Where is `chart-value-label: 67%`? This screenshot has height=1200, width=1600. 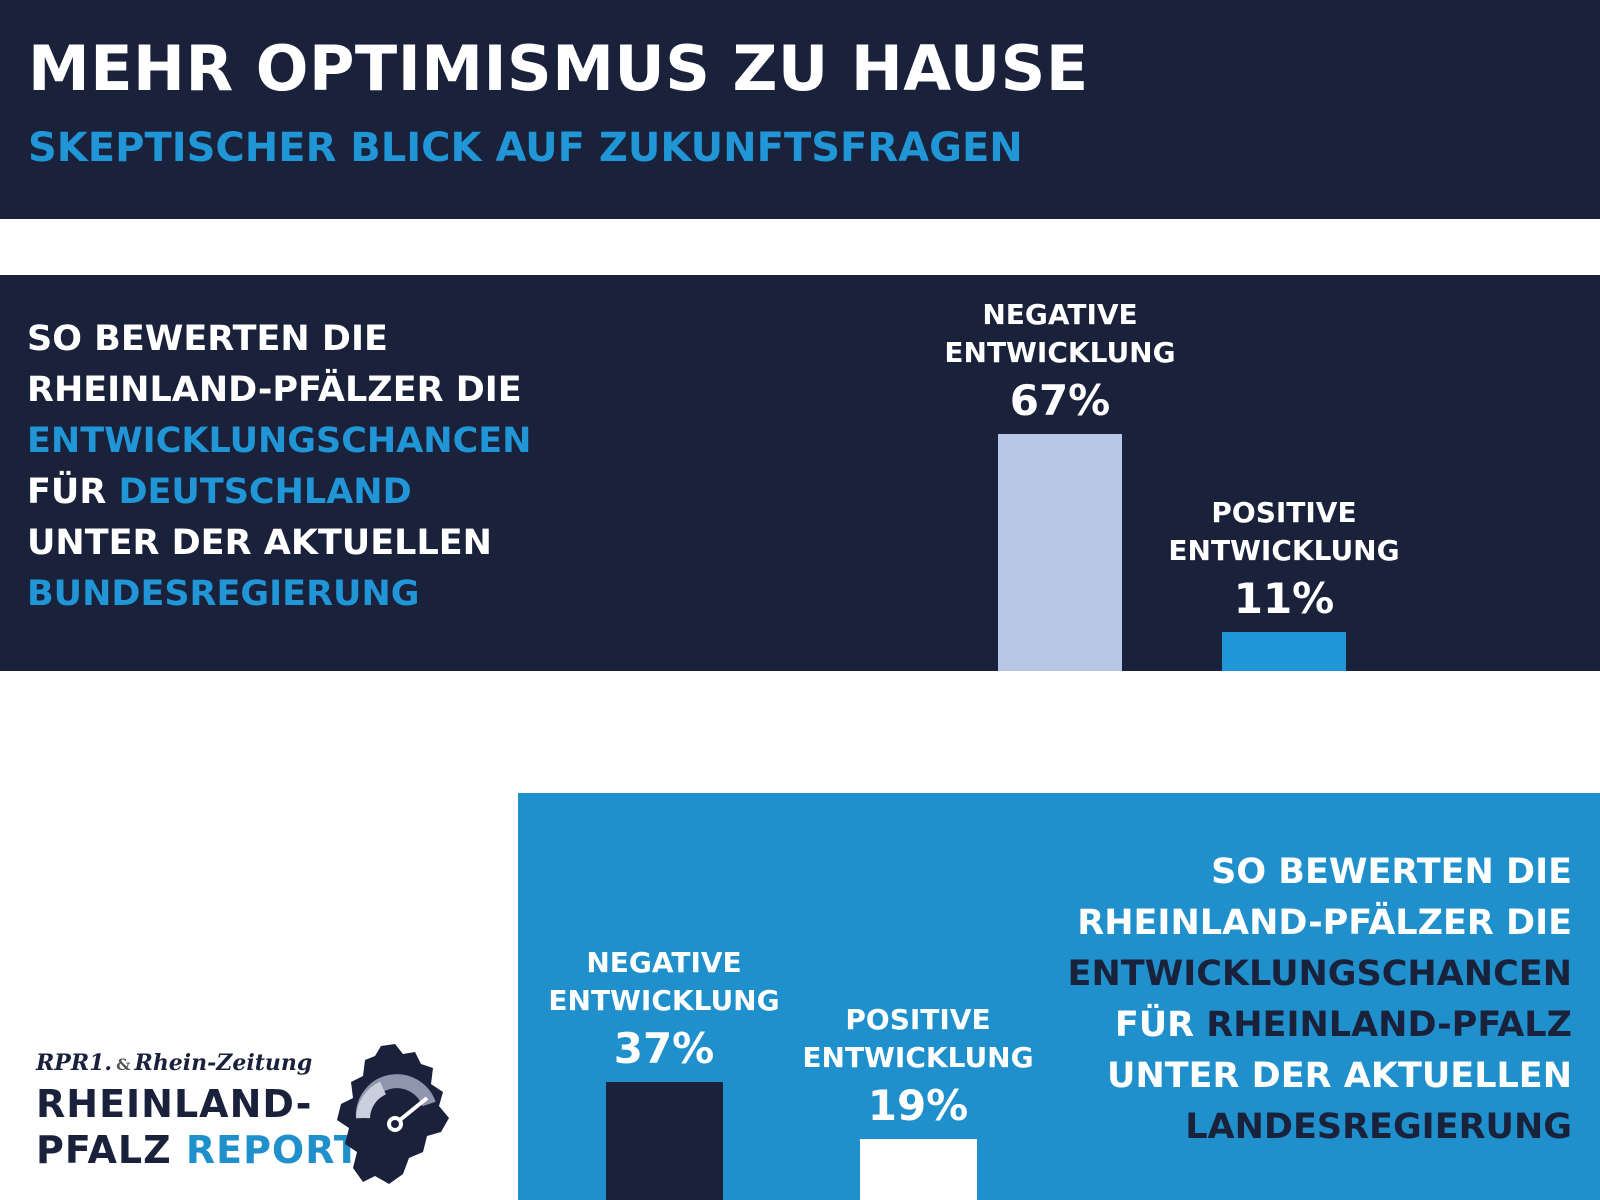
chart-value-label: 67% is located at coordinates (1060, 400).